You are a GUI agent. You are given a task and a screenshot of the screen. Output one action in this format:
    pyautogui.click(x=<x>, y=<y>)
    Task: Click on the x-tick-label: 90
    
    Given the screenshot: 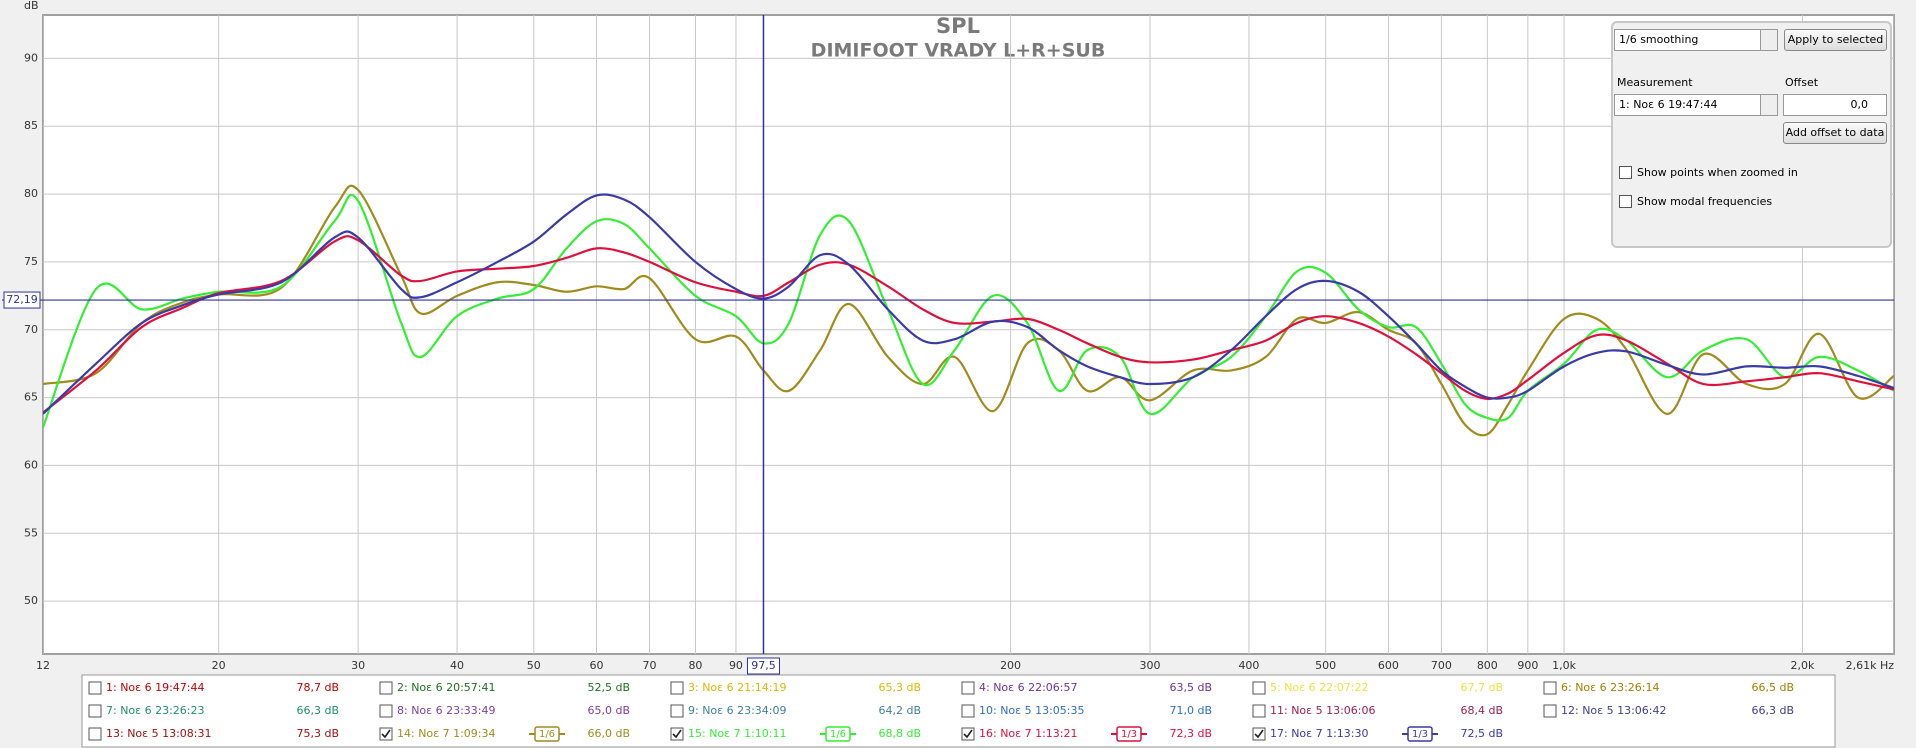 What is the action you would take?
    pyautogui.click(x=736, y=665)
    